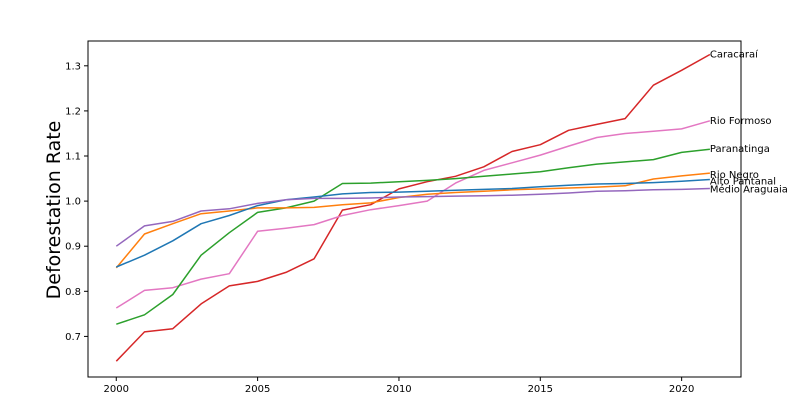 The width and height of the screenshot is (806, 403). I want to click on series-label: Rio Formoso, so click(741, 121).